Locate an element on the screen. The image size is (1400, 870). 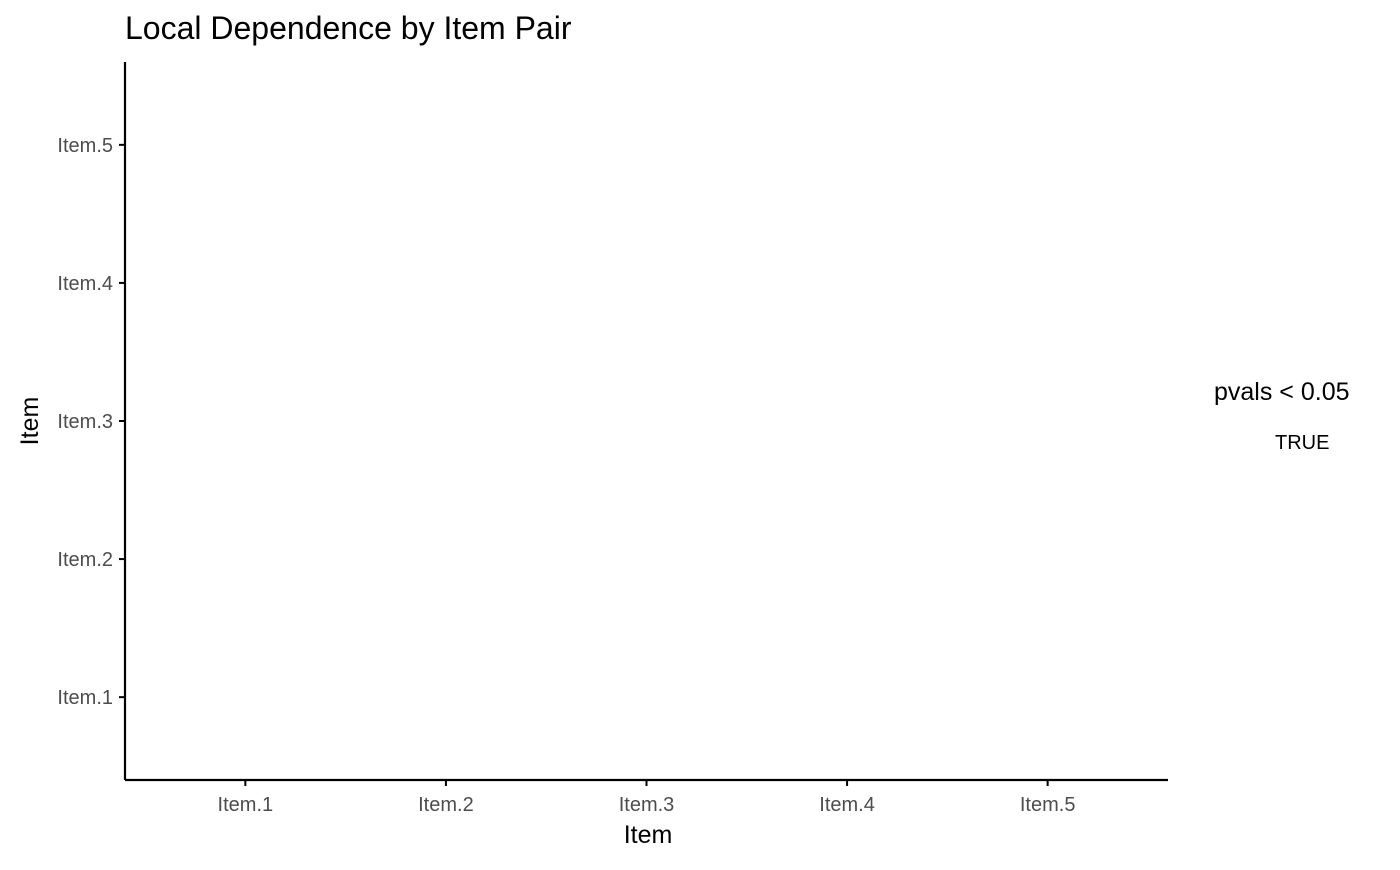
y-axis: Item.1 Item.2 Item.3 Item.4 Item.5 is located at coordinates (92, 421).